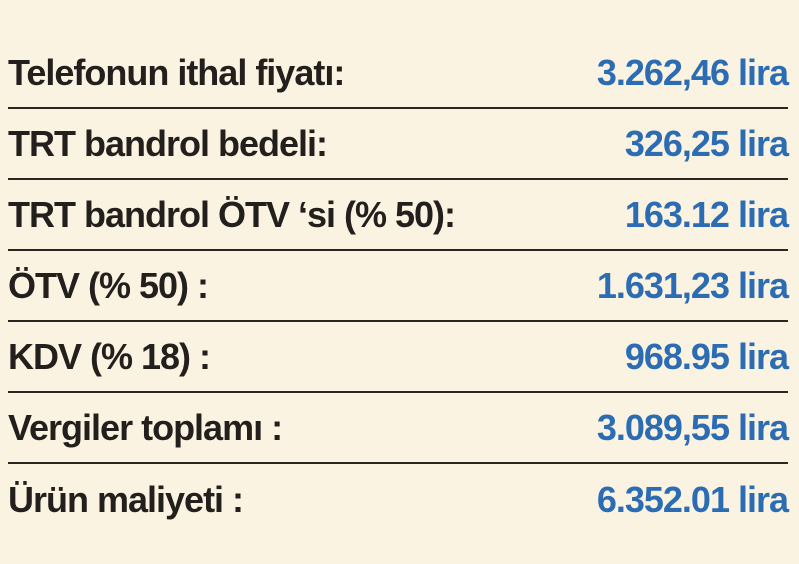 The width and height of the screenshot is (799, 564). Describe the element at coordinates (398, 499) in the screenshot. I see `table-row: Ürün maliyeti : 6.352.01 lira` at that location.